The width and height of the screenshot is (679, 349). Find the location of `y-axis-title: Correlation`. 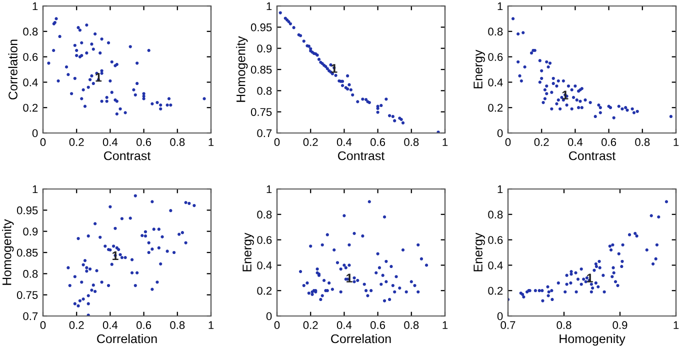

y-axis-title: Correlation is located at coordinates (13, 70).